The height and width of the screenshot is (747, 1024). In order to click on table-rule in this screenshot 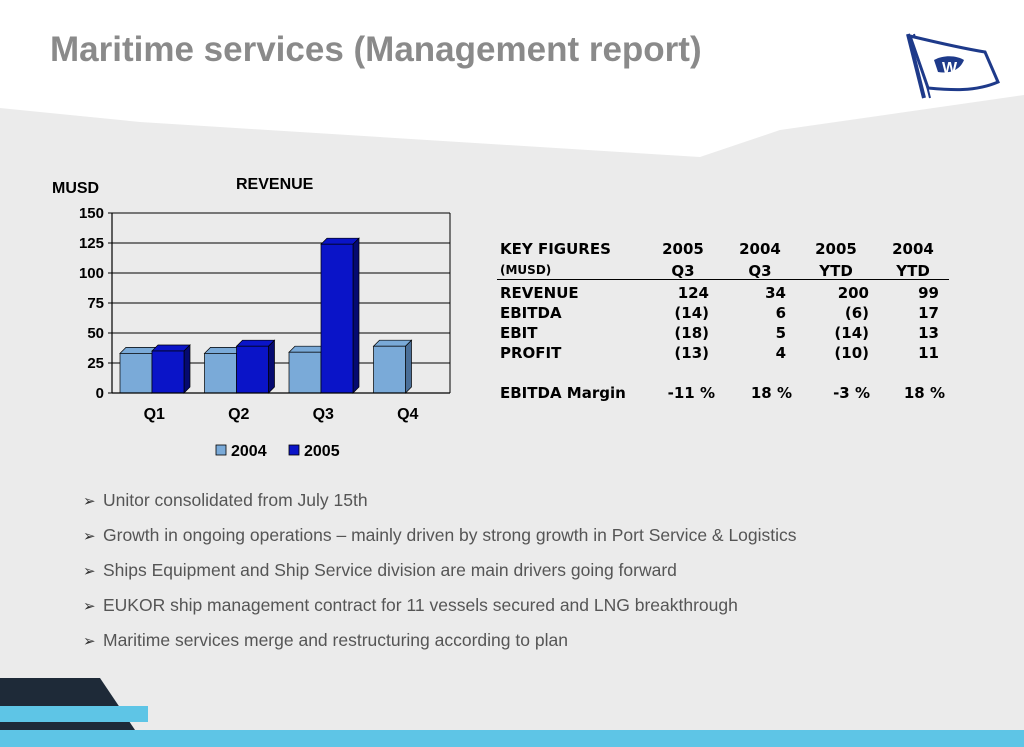, I will do `click(723, 279)`.